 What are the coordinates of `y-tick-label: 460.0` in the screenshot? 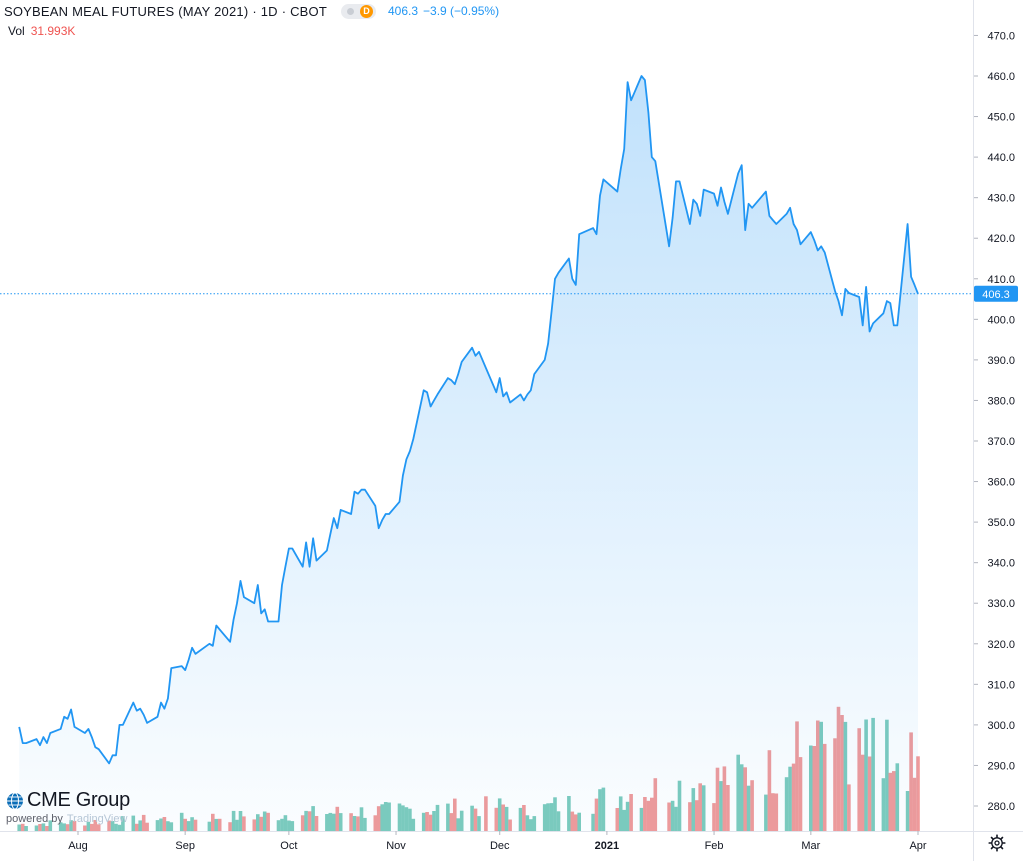 It's located at (1001, 77).